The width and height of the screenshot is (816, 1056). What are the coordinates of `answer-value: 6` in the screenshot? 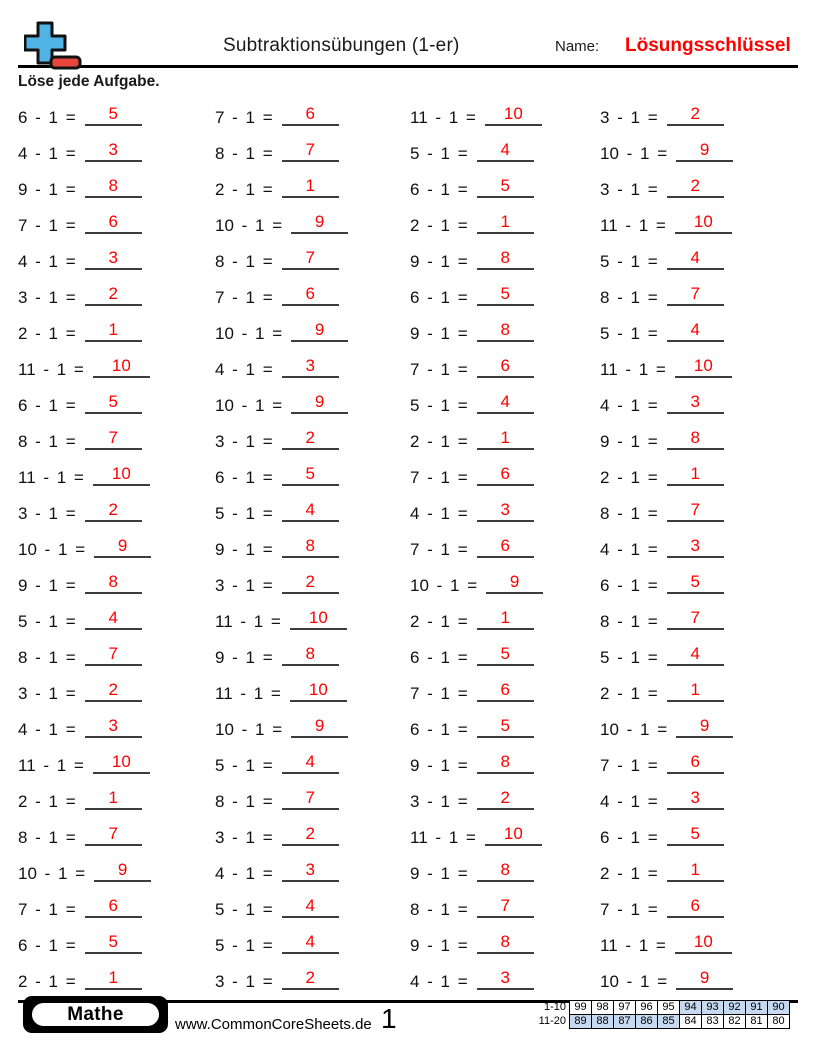 It's located at (310, 293).